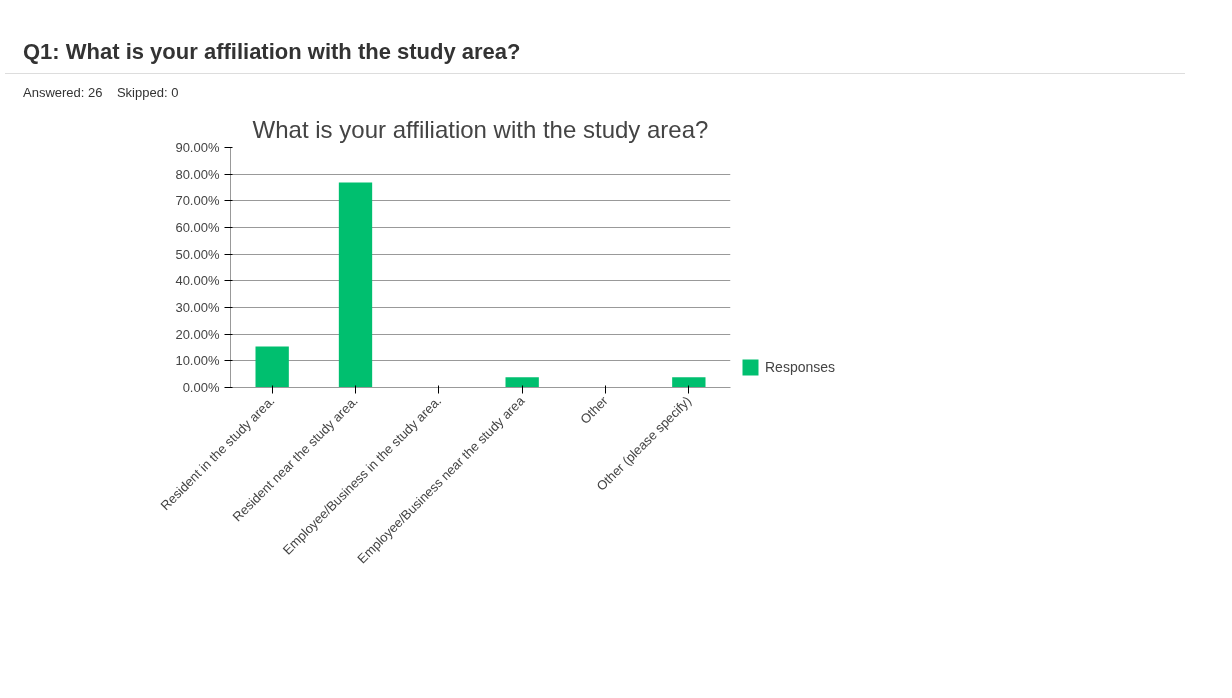 The image size is (1232, 698). Describe the element at coordinates (197, 334) in the screenshot. I see `y-tick-label: 20.00%` at that location.